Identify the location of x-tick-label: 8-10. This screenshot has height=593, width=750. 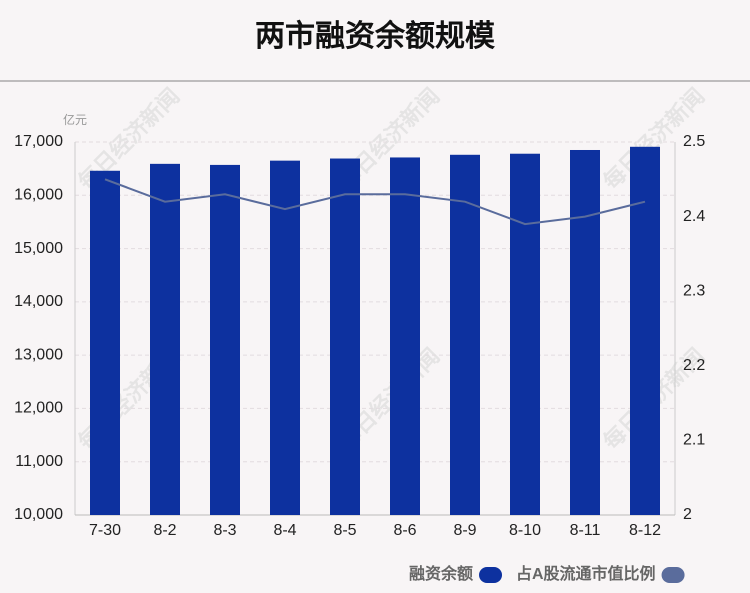
(525, 530).